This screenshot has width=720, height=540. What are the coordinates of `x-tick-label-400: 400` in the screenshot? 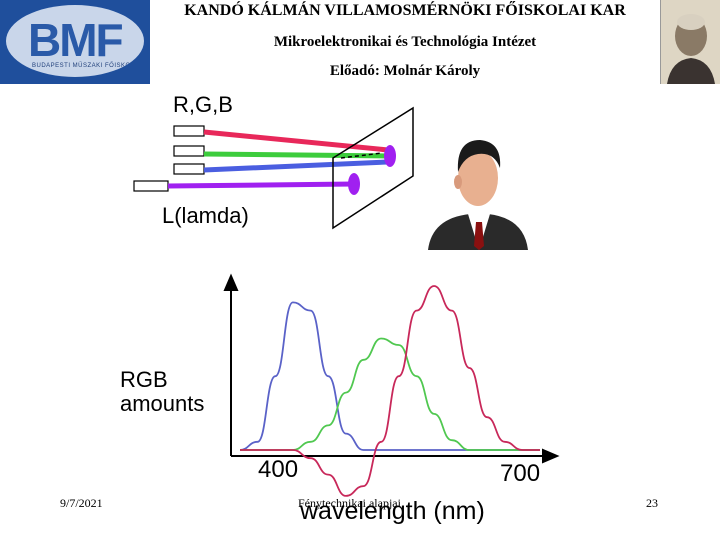 It's located at (278, 469).